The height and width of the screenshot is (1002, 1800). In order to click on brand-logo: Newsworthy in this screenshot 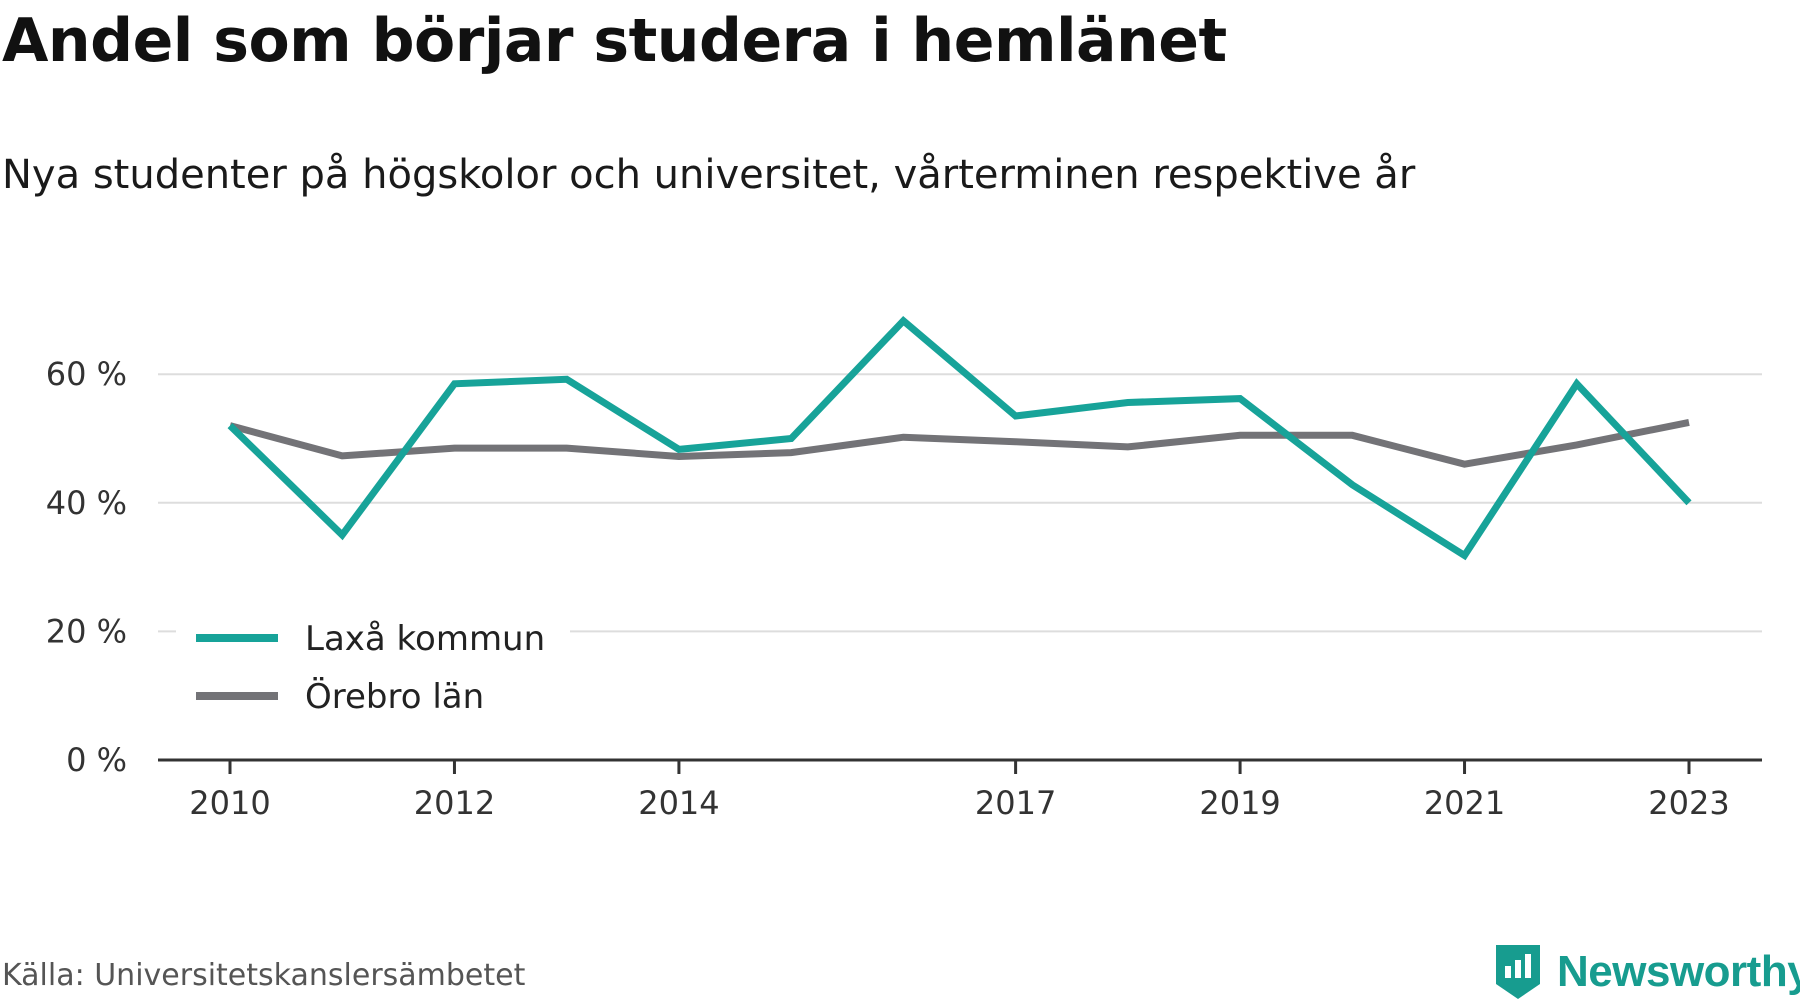, I will do `click(1646, 972)`.